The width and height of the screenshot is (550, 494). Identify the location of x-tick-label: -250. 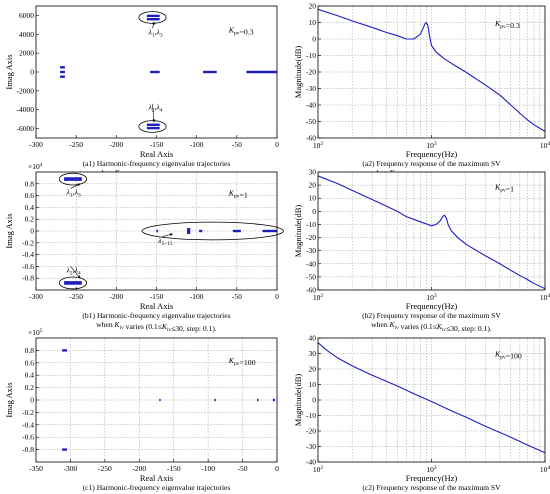
(76, 296).